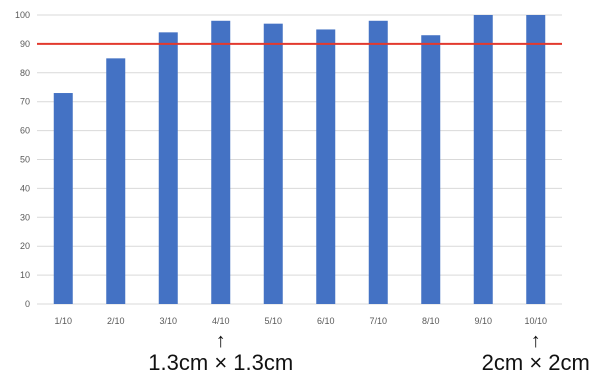  I want to click on y-axis-tick-labels: 0 10 20 30 40 50 60 70 80 90 100, so click(22, 159).